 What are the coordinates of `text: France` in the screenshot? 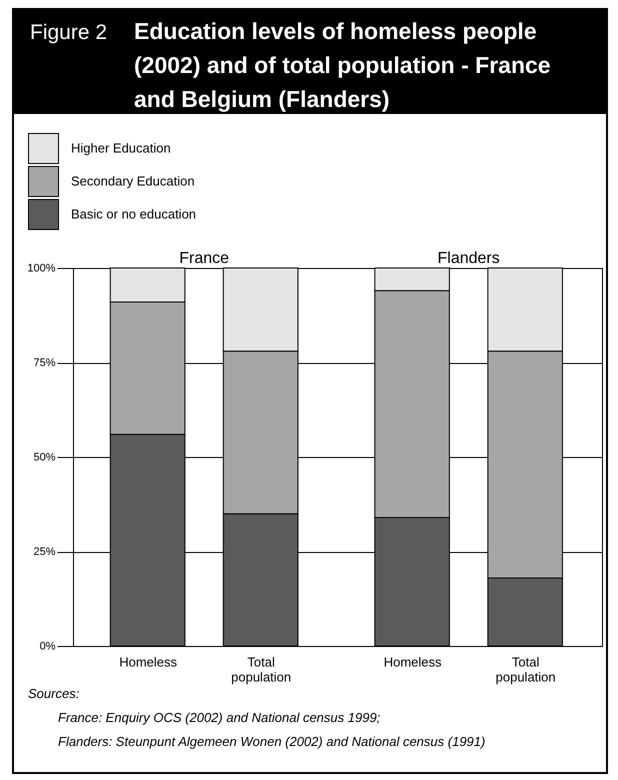 It's located at (204, 258).